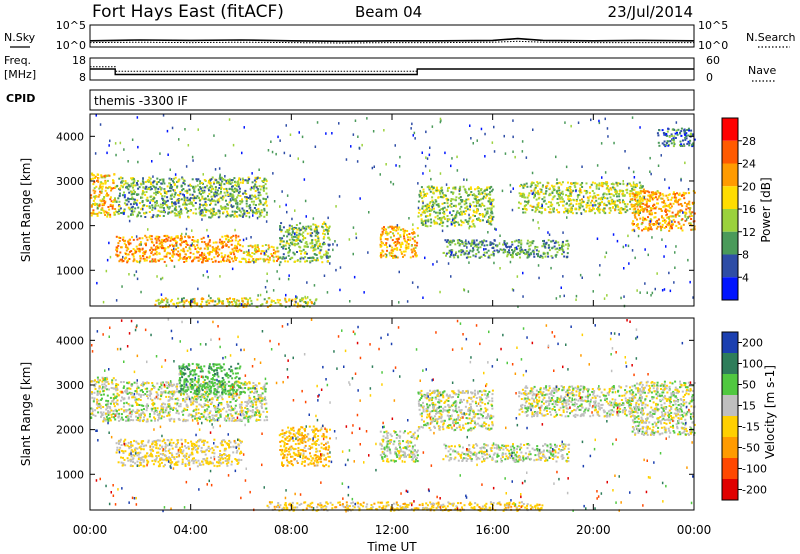  Describe the element at coordinates (20, 74) in the screenshot. I see `freq-unit-label: [MHz]` at that location.